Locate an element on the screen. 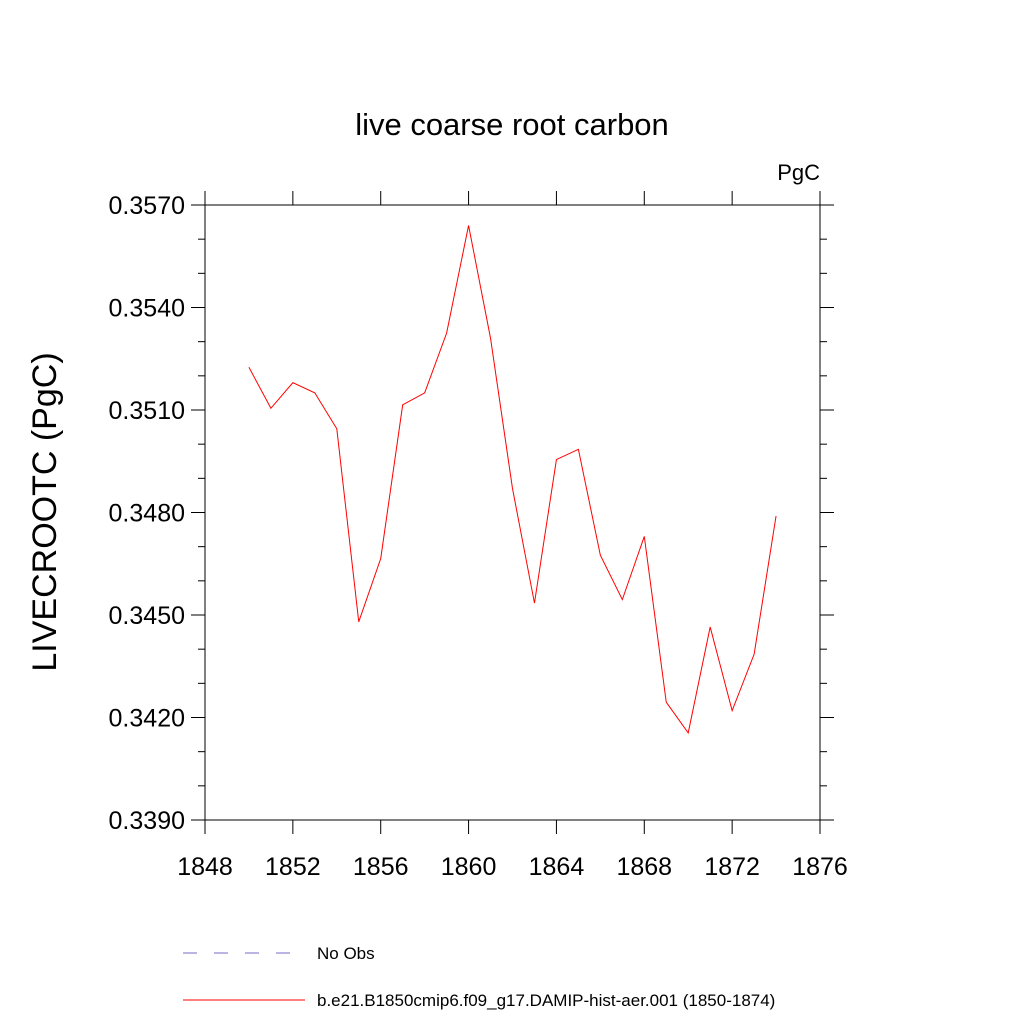  y-tick-label: 0.3480 is located at coordinates (147, 514).